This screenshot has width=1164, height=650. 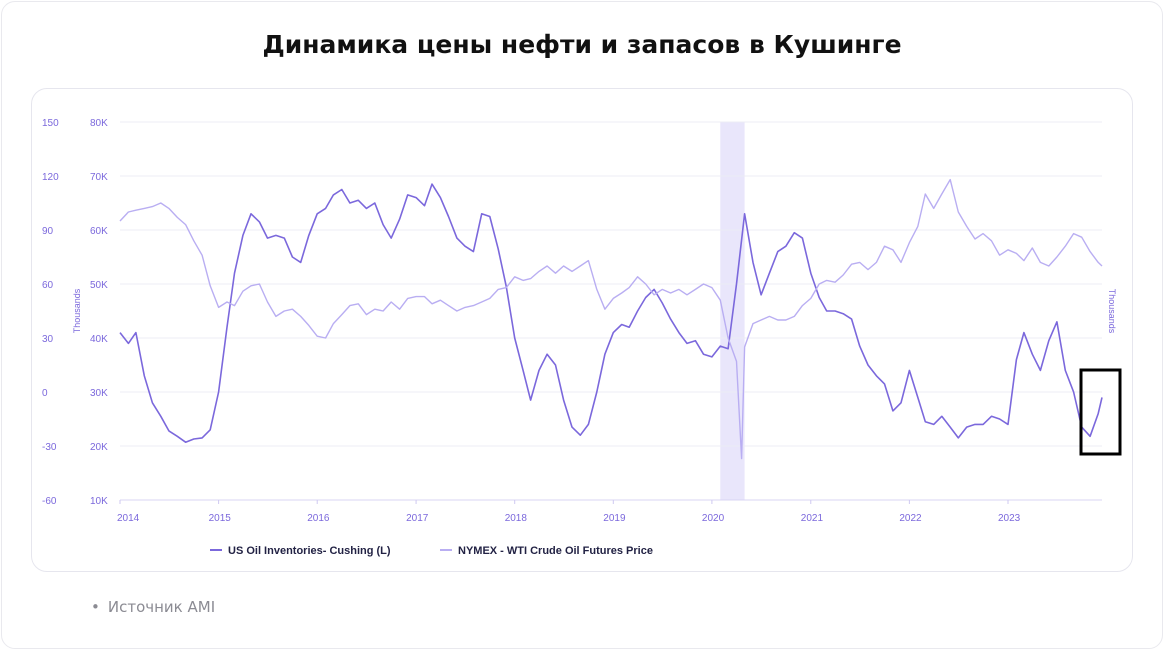 What do you see at coordinates (910, 518) in the screenshot?
I see `x-tick-label: 2022` at bounding box center [910, 518].